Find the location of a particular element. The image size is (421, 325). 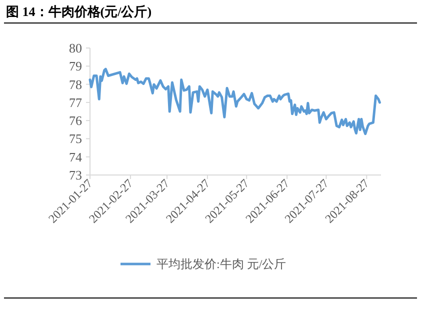

legend-label: 平均批发价:牛肉 元/公斤 is located at coordinates (221, 264).